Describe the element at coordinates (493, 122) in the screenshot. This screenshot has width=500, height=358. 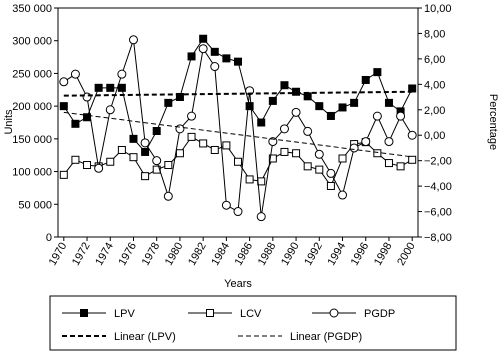
I see `y2-axis-title: Percentage` at that location.